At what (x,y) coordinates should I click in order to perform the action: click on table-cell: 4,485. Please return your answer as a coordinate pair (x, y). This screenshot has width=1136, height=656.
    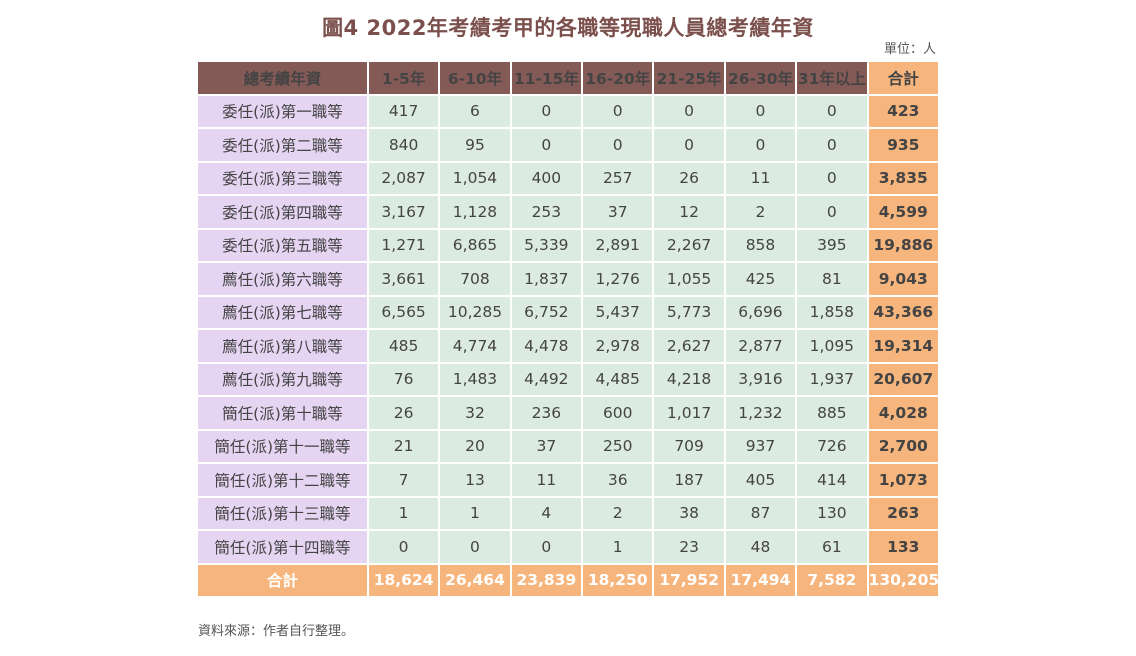
    Looking at the image, I should click on (618, 379).